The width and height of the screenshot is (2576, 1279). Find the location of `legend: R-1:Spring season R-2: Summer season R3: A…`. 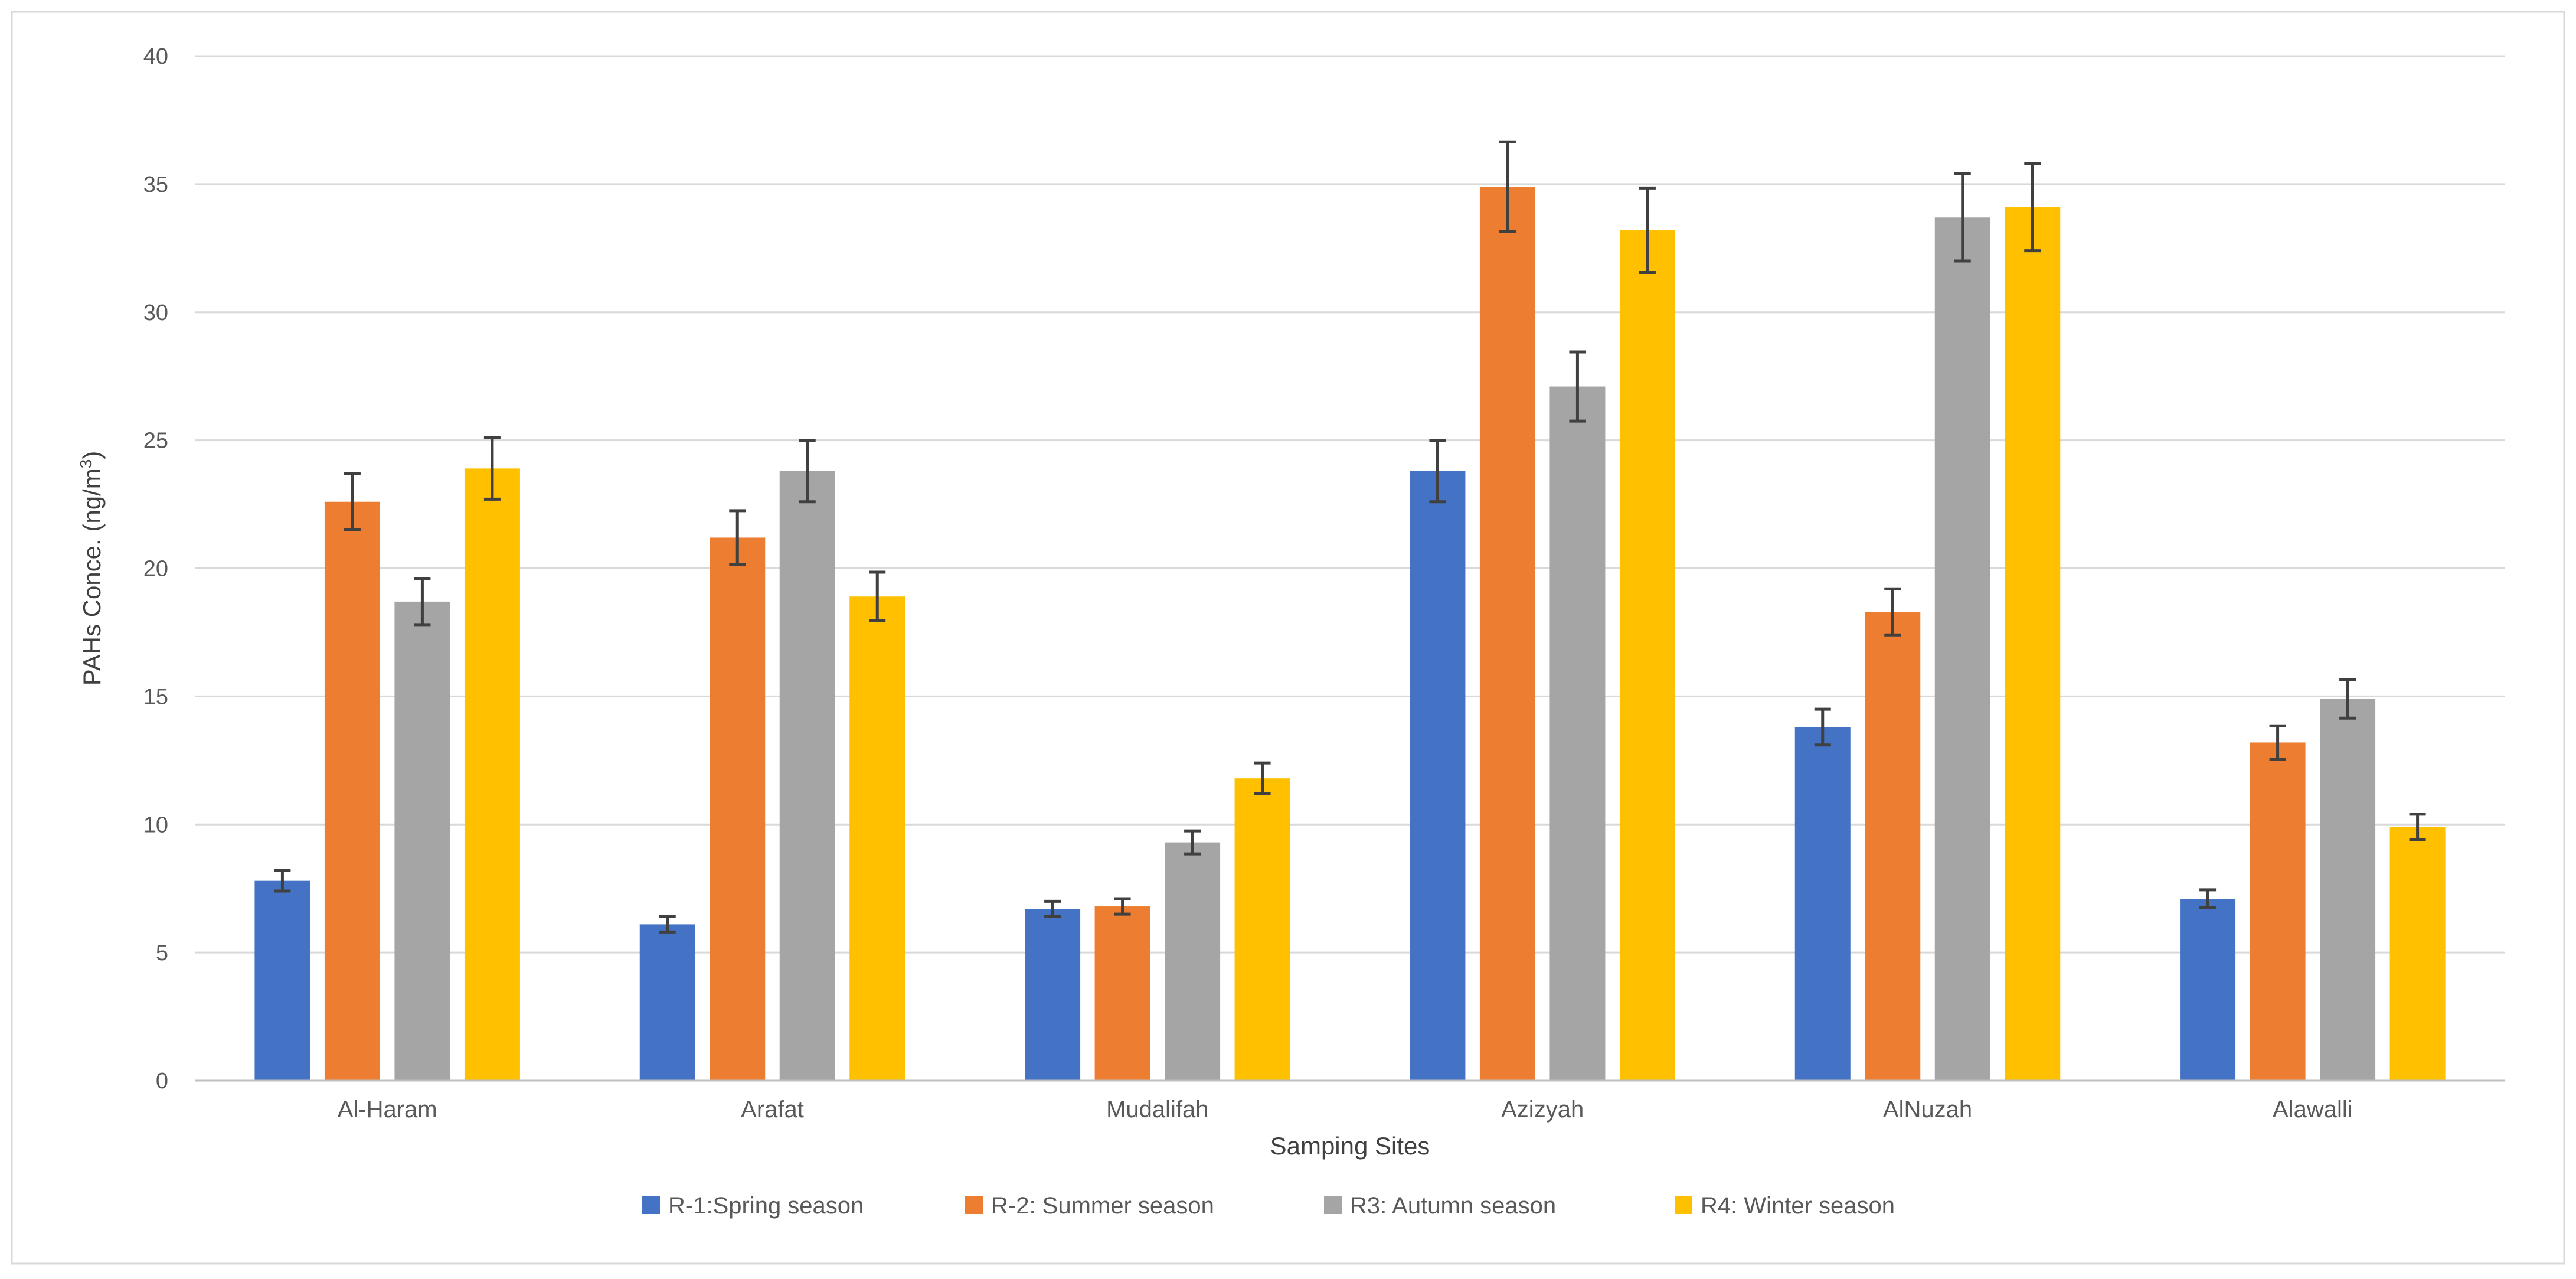

legend: R-1:Spring season R-2: Summer season R3: A… is located at coordinates (1268, 1206).